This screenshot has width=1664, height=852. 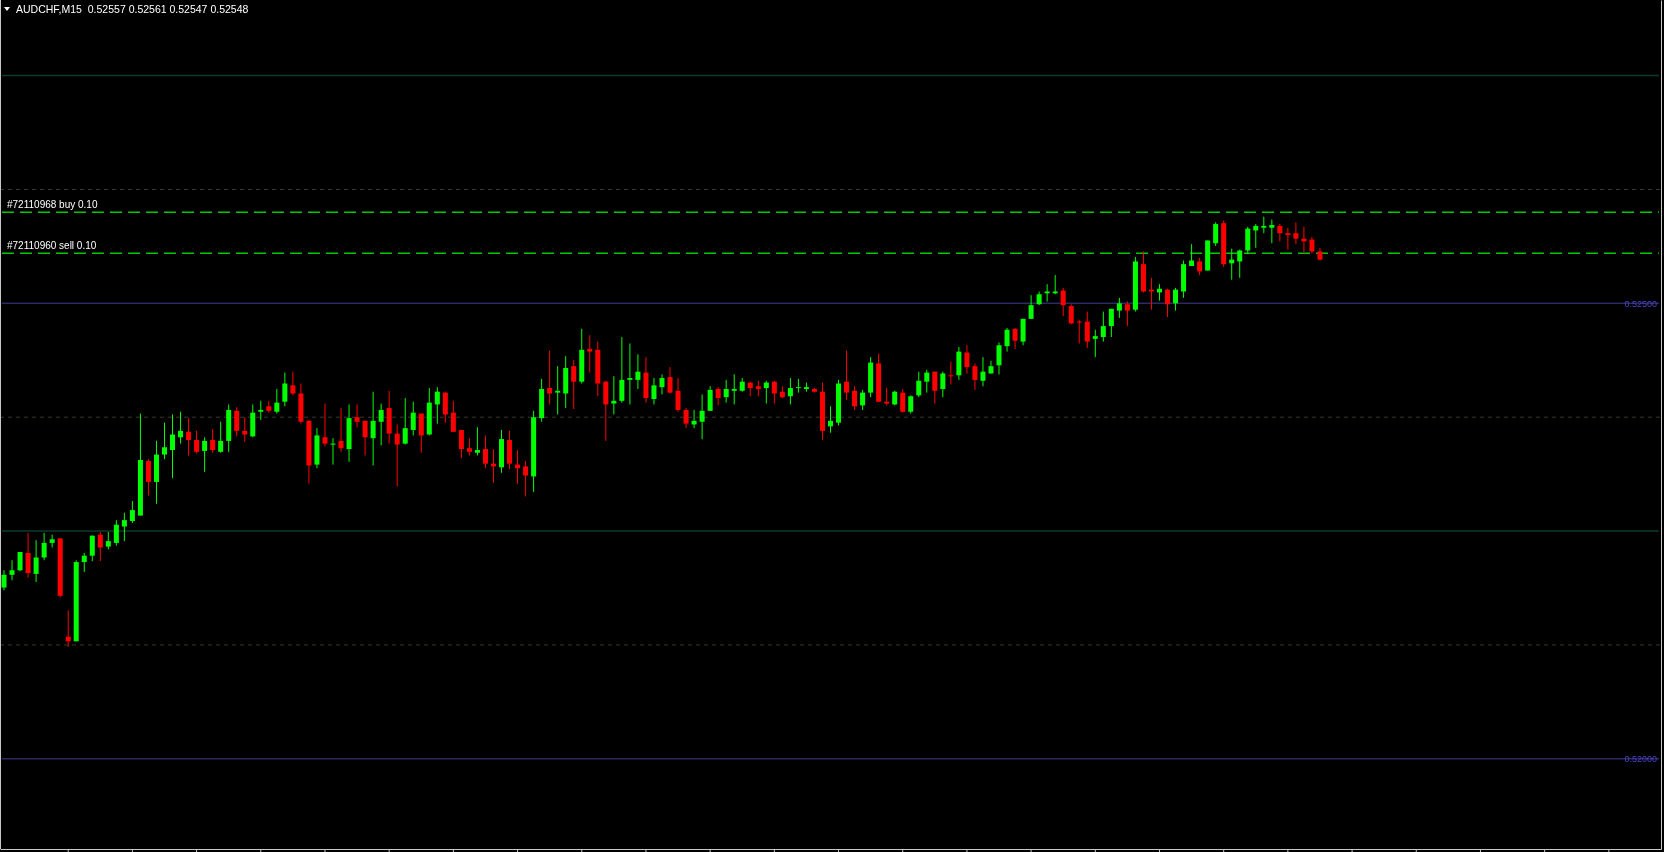 I want to click on y-tick-label: 0.52500, so click(x=1640, y=303).